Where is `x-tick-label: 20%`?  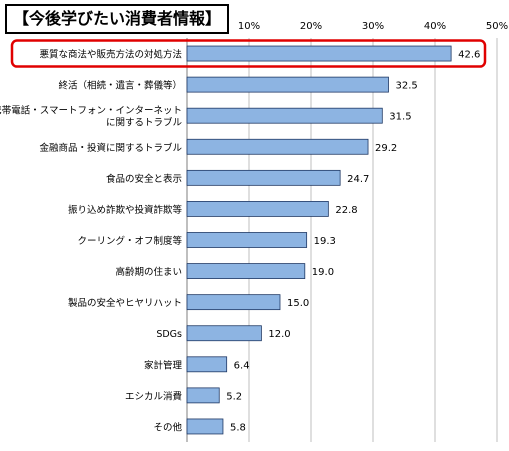
x-tick-label: 20% is located at coordinates (311, 26).